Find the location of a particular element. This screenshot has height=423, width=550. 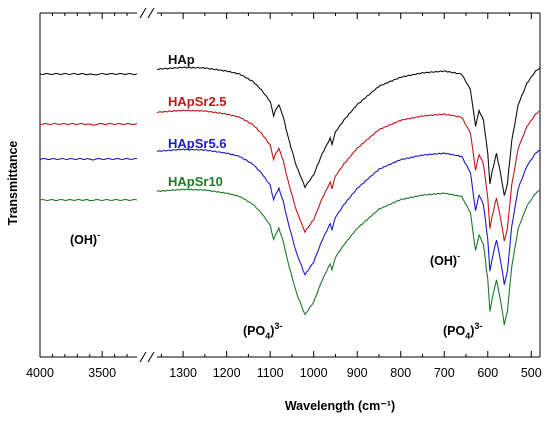

x-tick-label: 4000 is located at coordinates (40, 373).